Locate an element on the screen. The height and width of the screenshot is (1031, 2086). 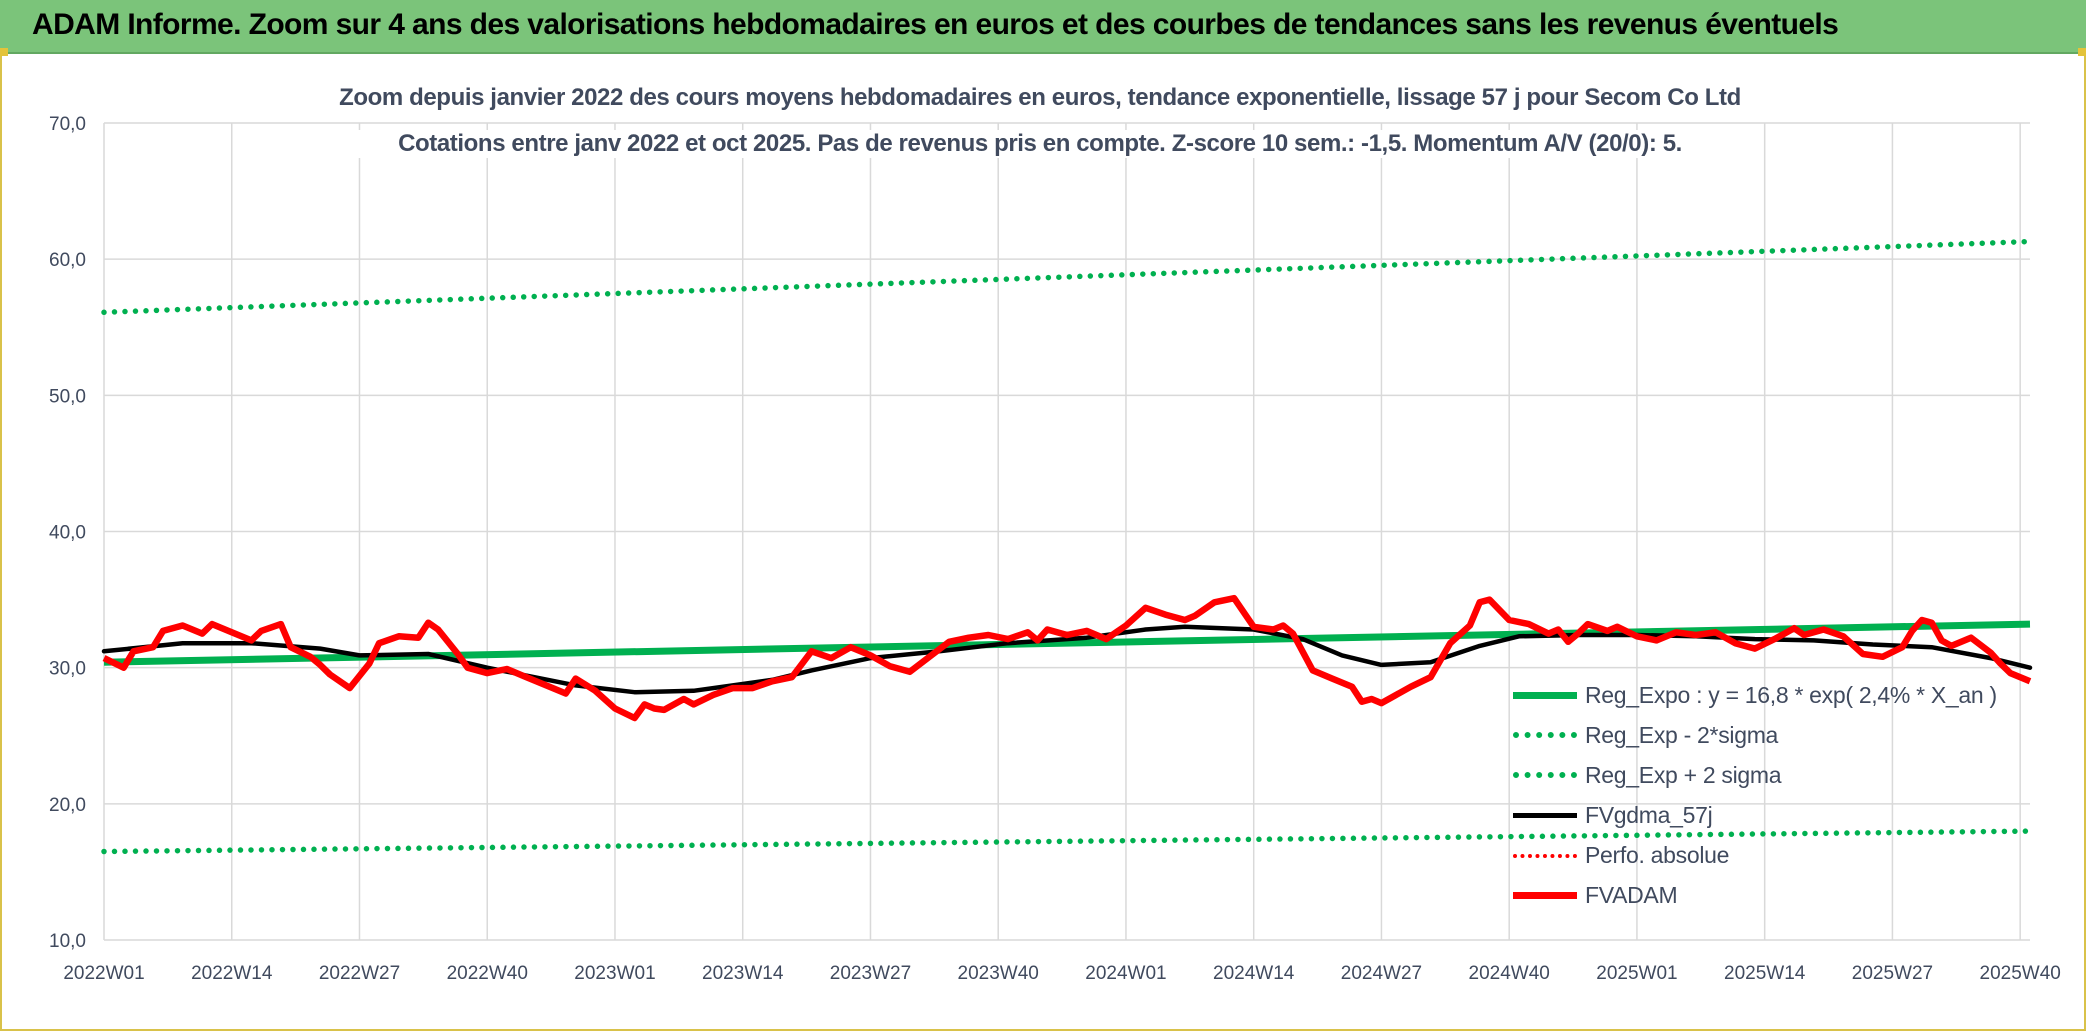
legend-item-reg-exp-plus: Reg_Exp + 2 sigma is located at coordinates (1755, 776).